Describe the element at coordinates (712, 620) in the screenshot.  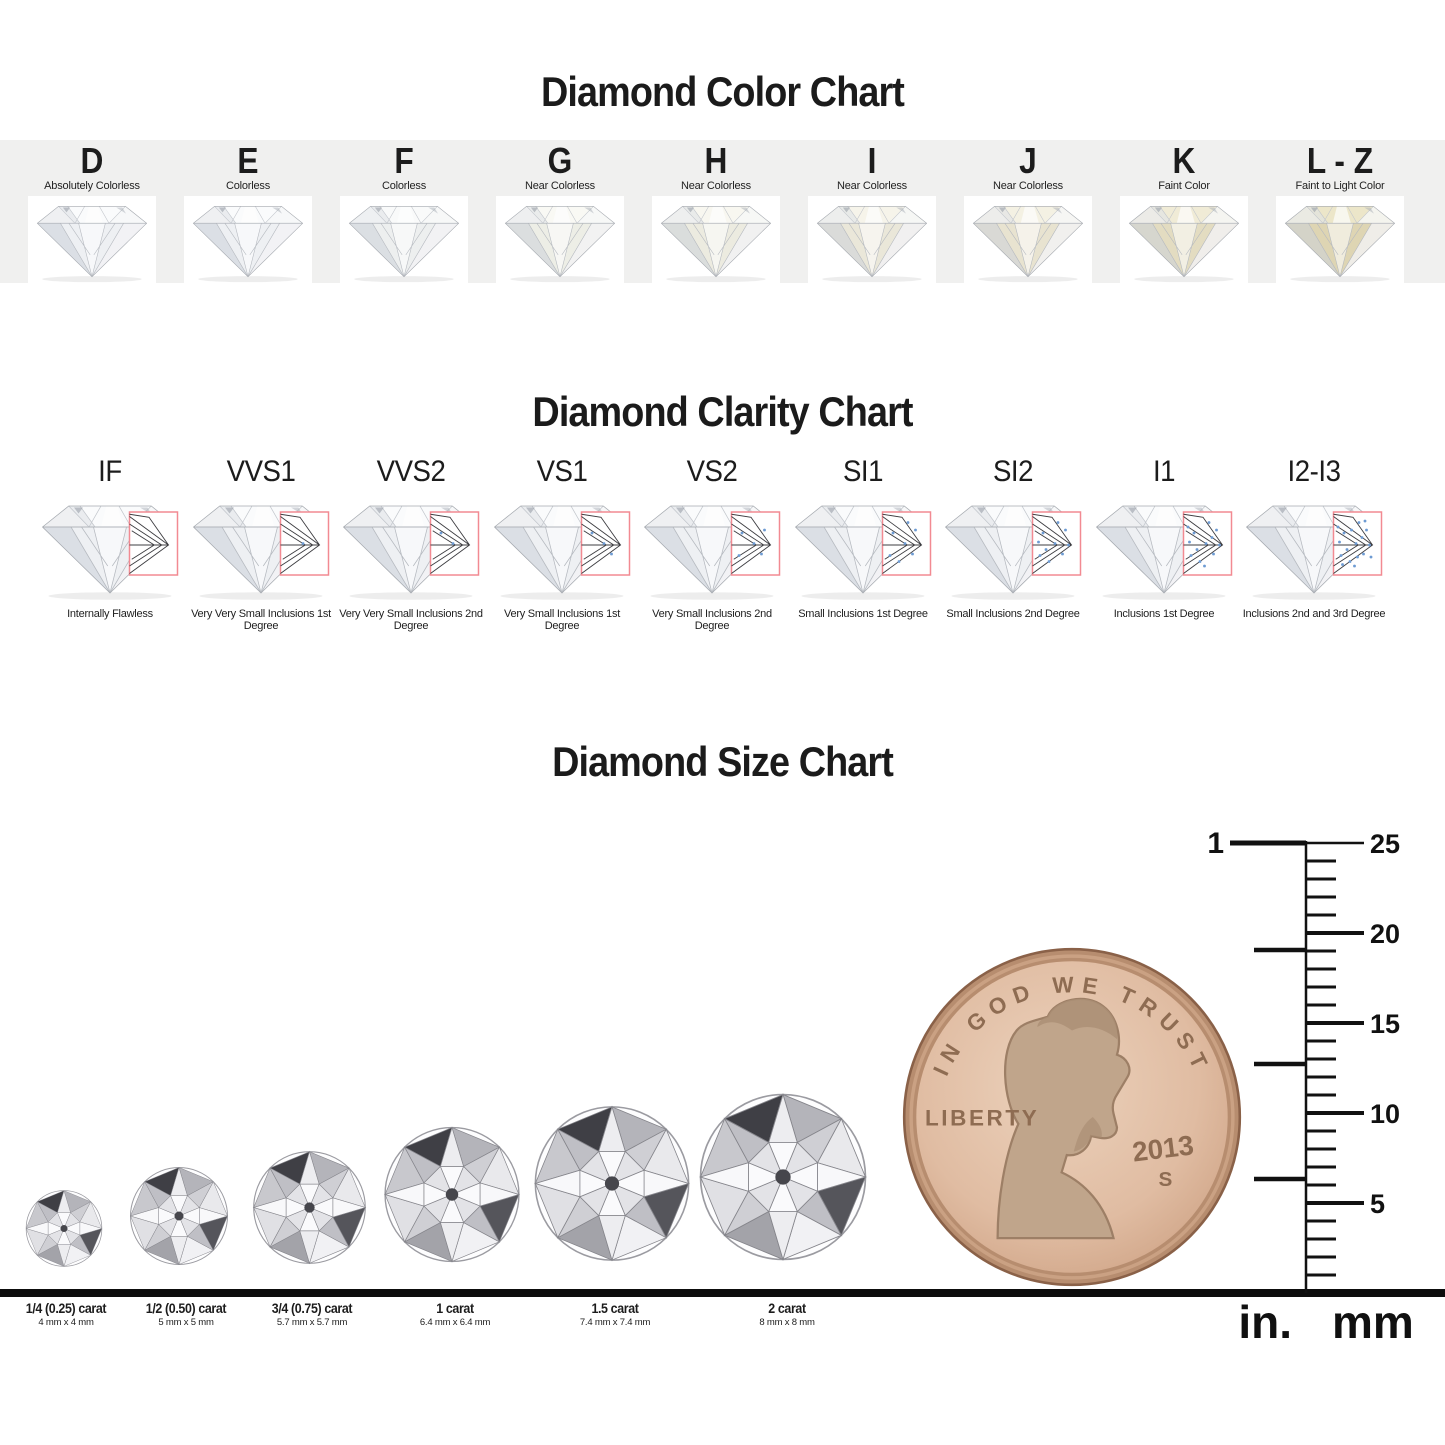
I see `clarity-grade-description: Very Small Inclusions 2nd Degree` at that location.